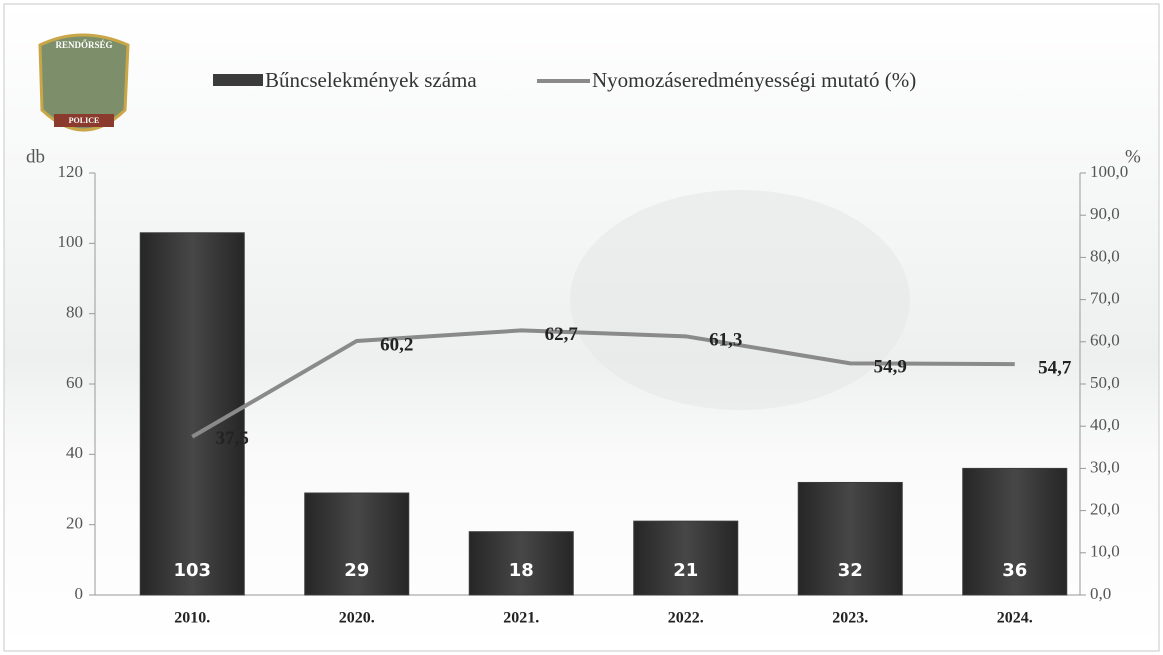 Image resolution: width=1163 pixels, height=655 pixels. Describe the element at coordinates (1014, 570) in the screenshot. I see `bar-label: 36` at that location.